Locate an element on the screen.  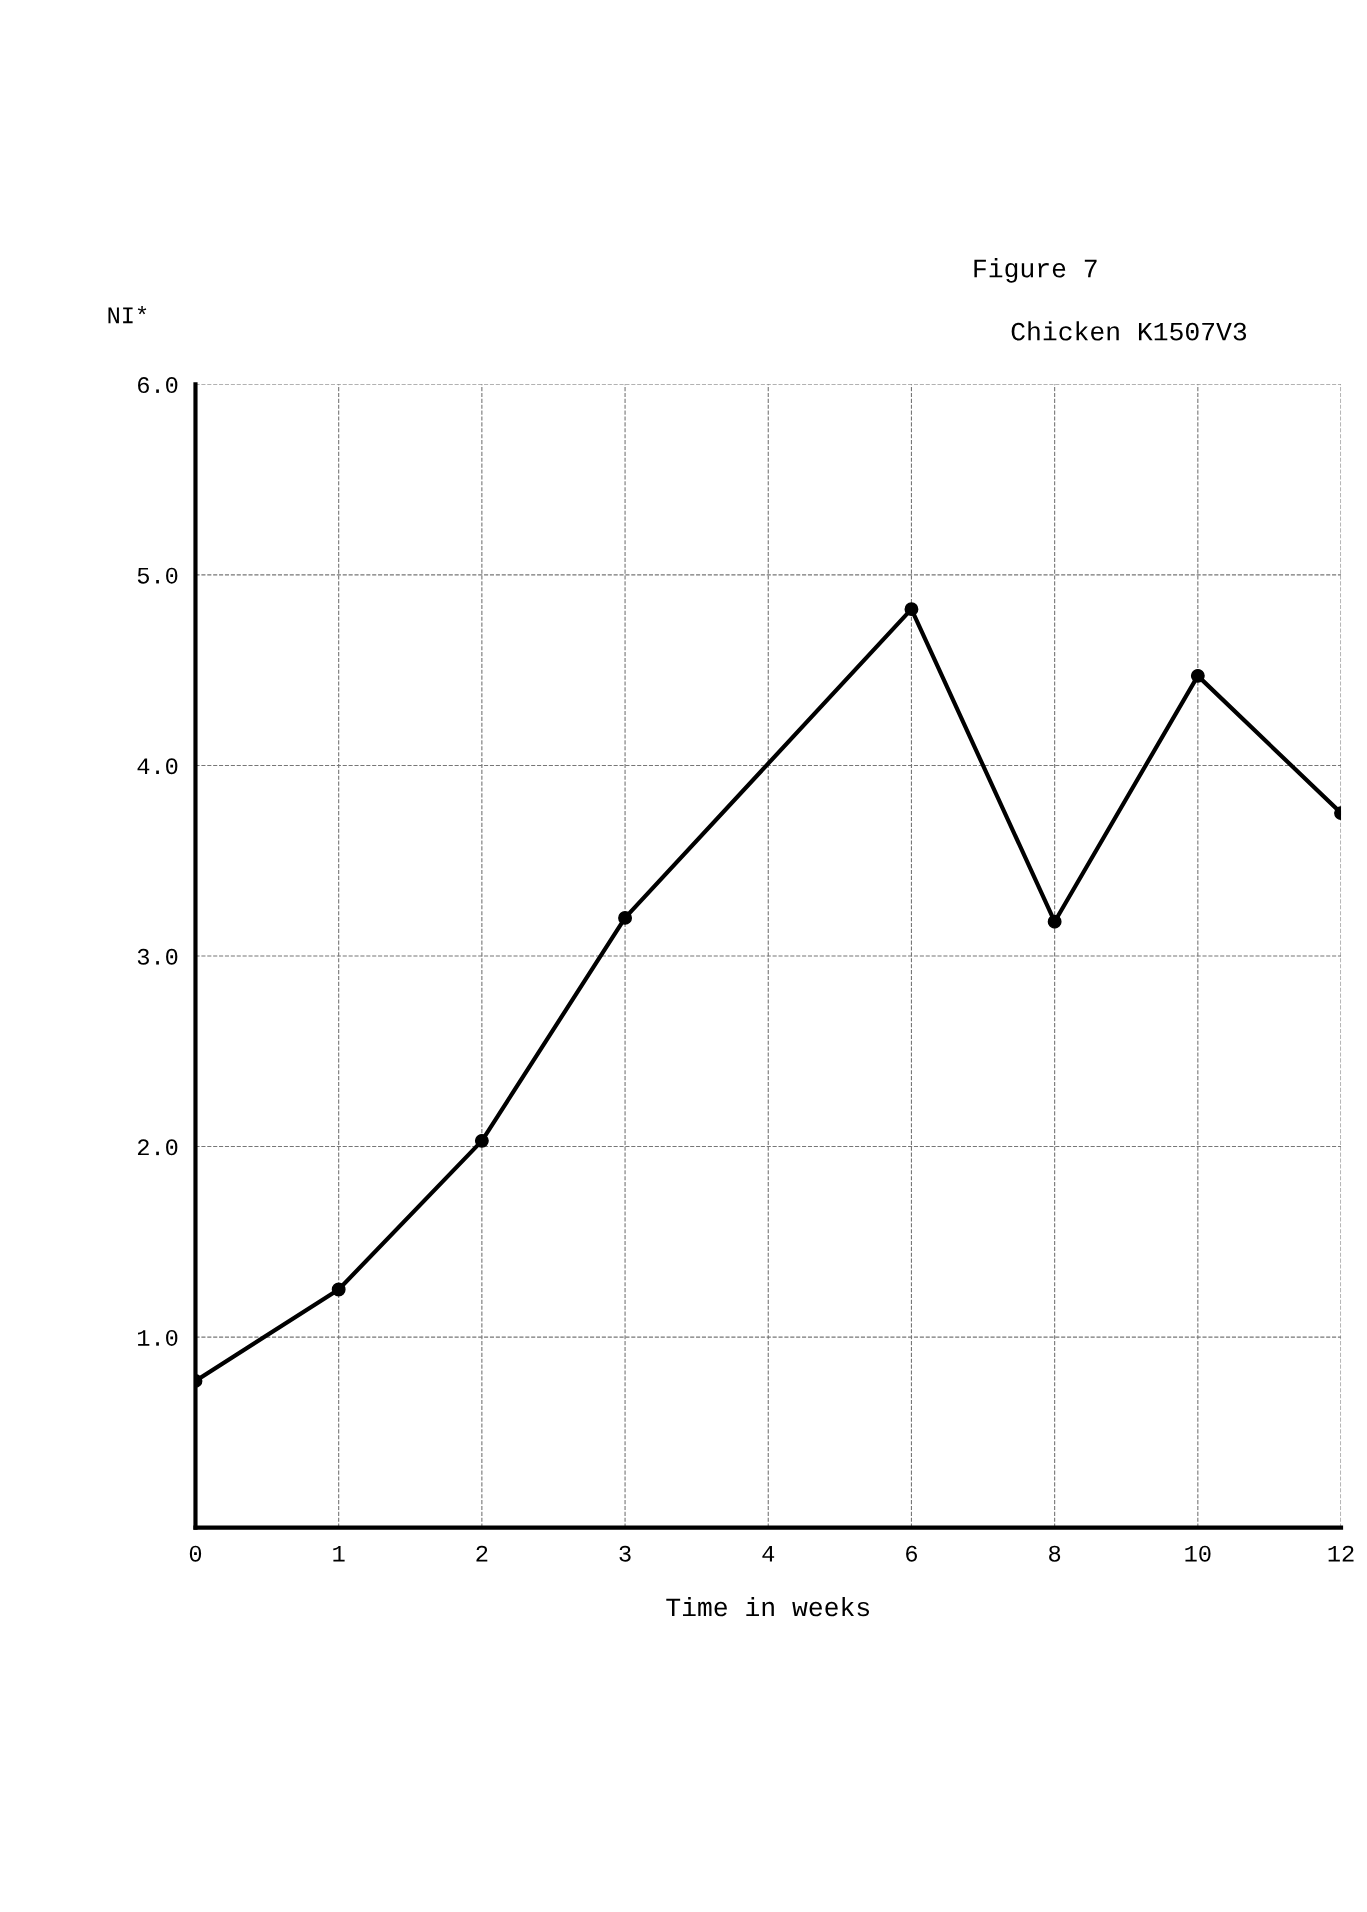
x-tick-label: 12 is located at coordinates (1341, 1553).